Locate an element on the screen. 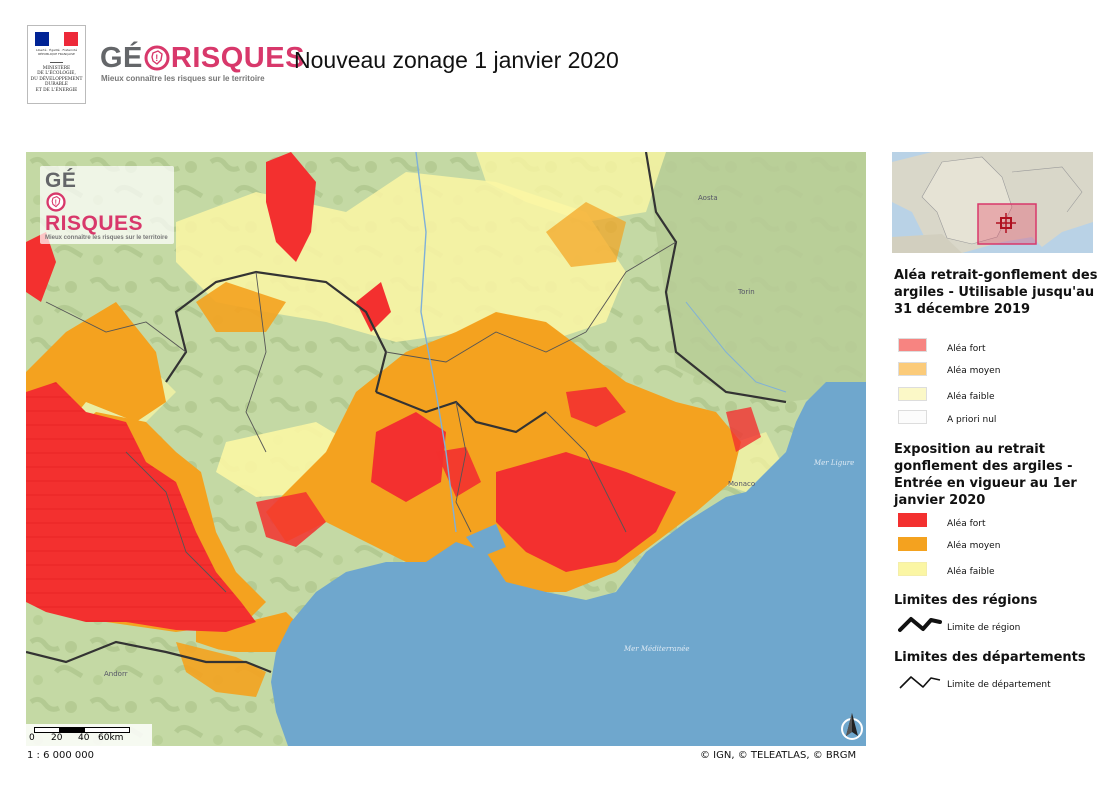  map-label-aosta: Aosta is located at coordinates (708, 198).